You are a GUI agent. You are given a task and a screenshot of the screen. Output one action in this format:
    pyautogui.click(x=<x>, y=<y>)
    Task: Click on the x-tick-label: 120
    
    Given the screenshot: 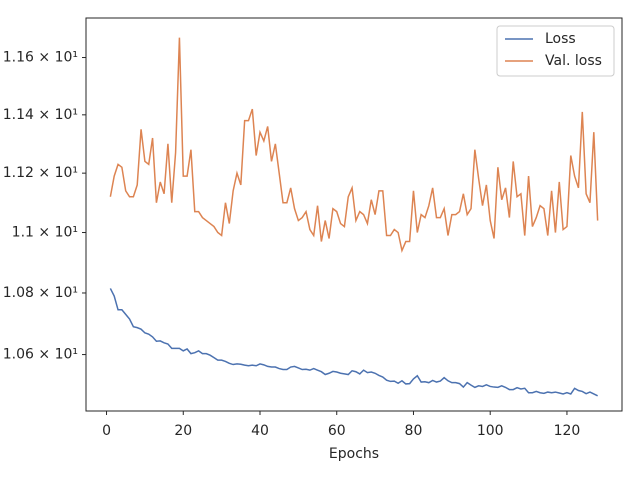 What is the action you would take?
    pyautogui.click(x=567, y=431)
    